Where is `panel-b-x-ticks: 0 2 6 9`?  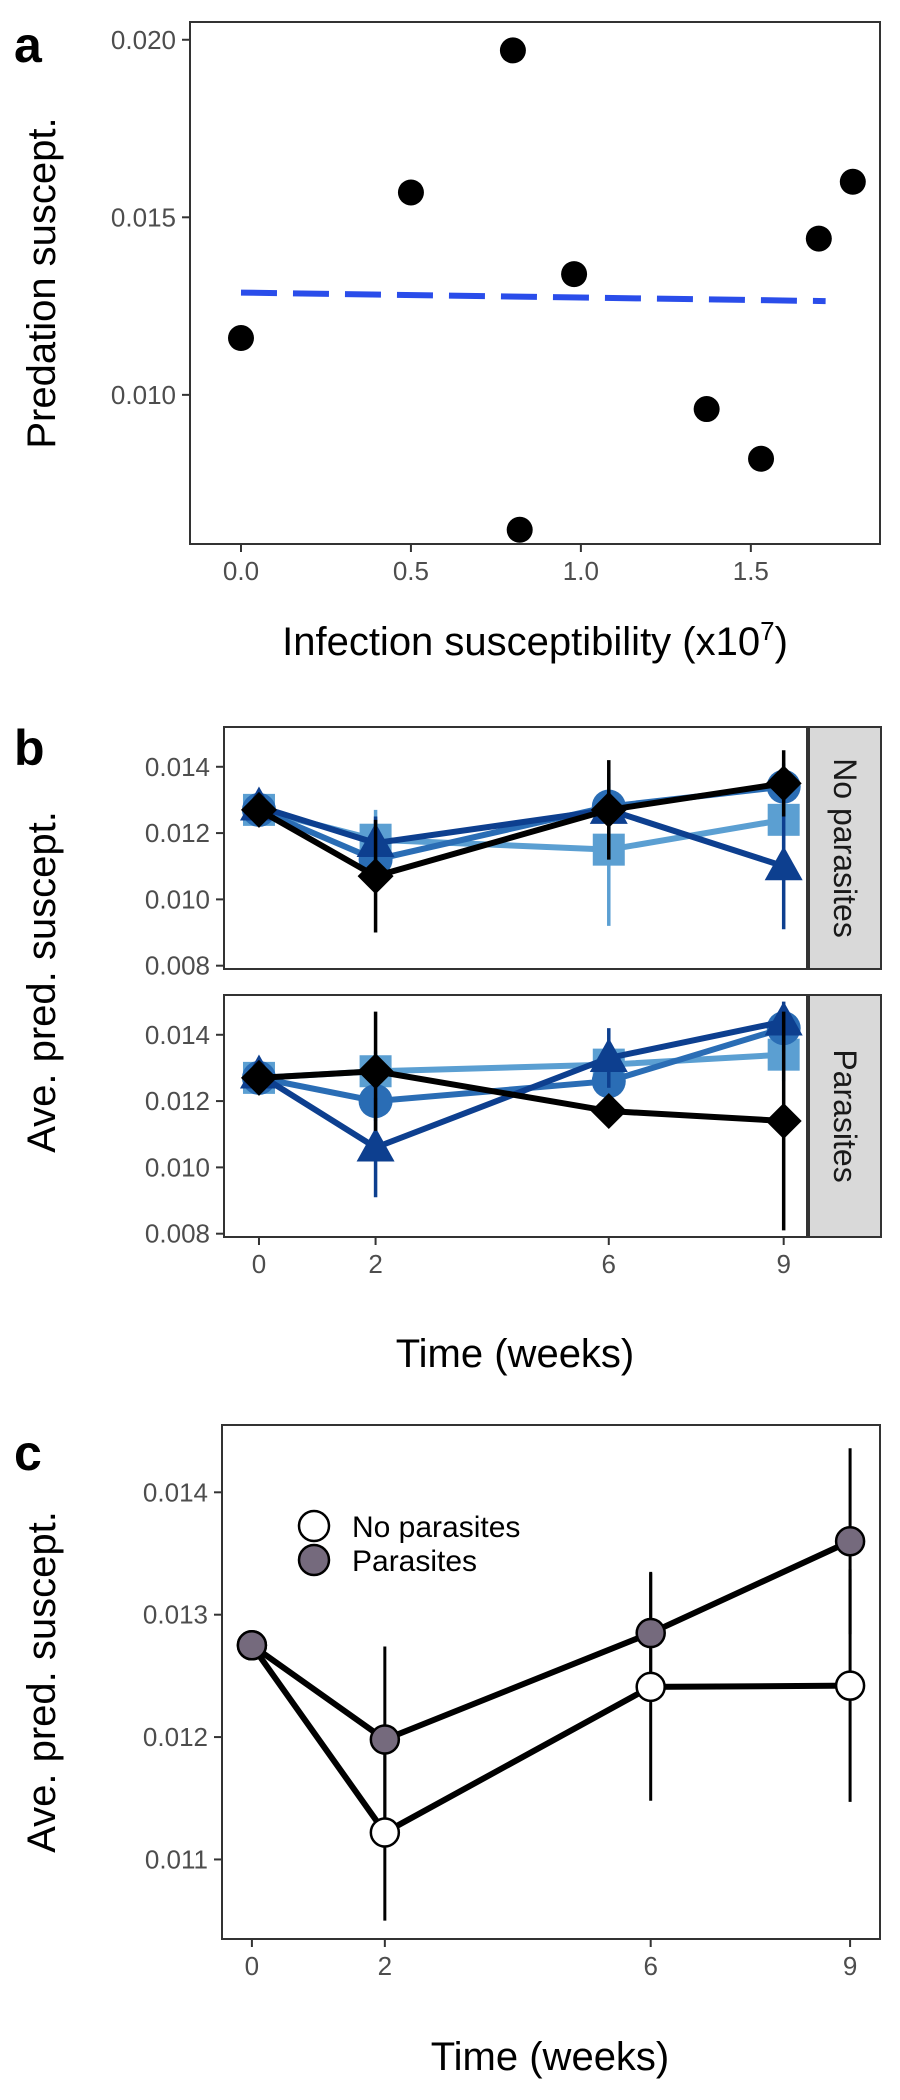
panel-b-x-ticks: 0 2 6 9 is located at coordinates (521, 1258).